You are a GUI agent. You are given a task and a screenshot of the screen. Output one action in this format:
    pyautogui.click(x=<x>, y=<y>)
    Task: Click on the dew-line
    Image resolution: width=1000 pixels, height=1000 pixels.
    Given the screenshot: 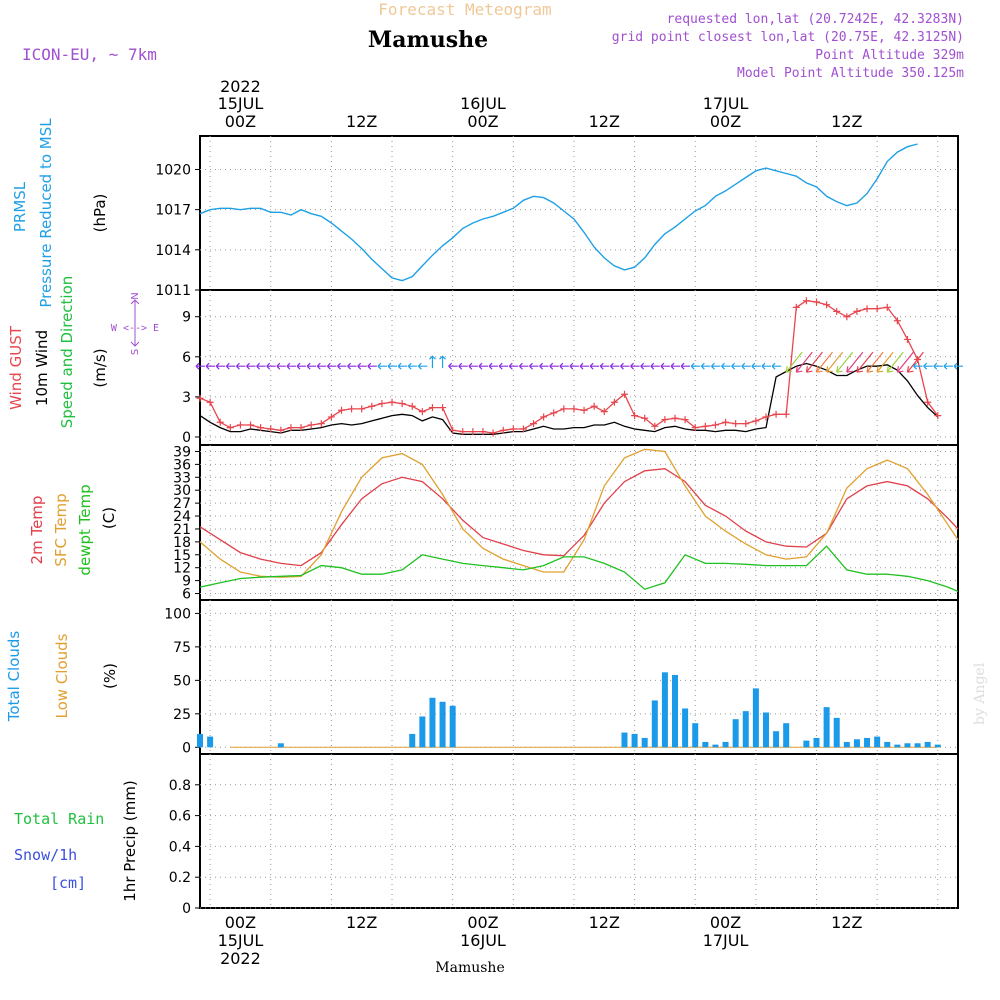 What is the action you would take?
    pyautogui.click(x=579, y=568)
    